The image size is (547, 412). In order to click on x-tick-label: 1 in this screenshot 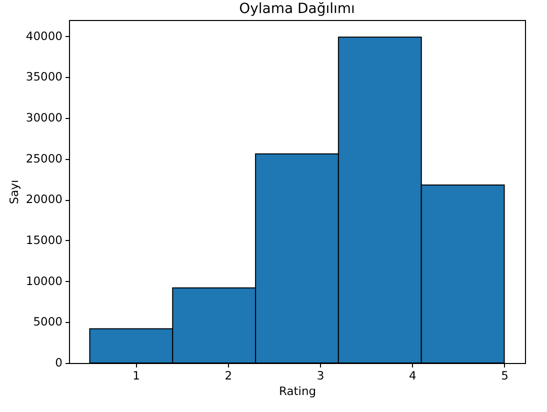, I will do `click(136, 375)`.